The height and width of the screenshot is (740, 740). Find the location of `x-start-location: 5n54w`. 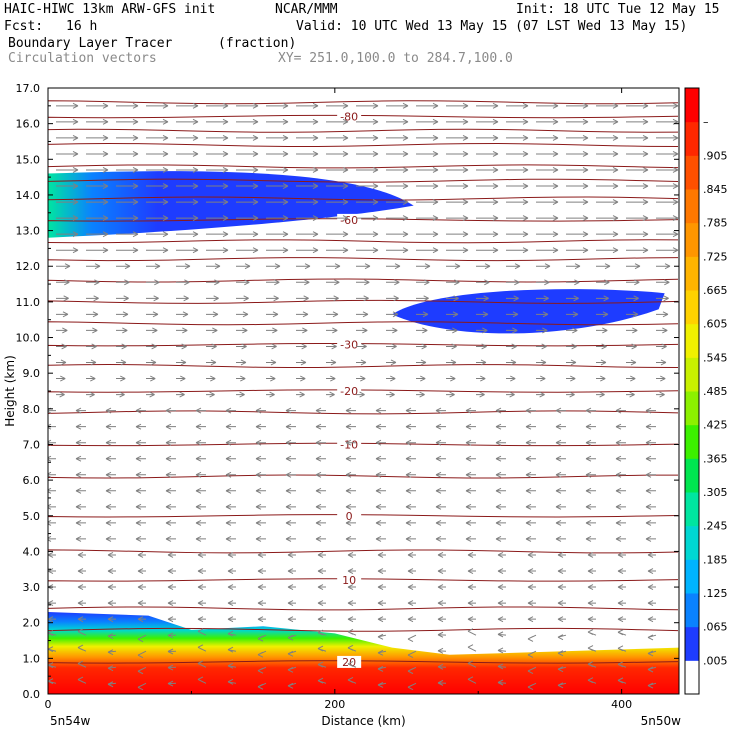

x-start-location: 5n54w is located at coordinates (70, 721).